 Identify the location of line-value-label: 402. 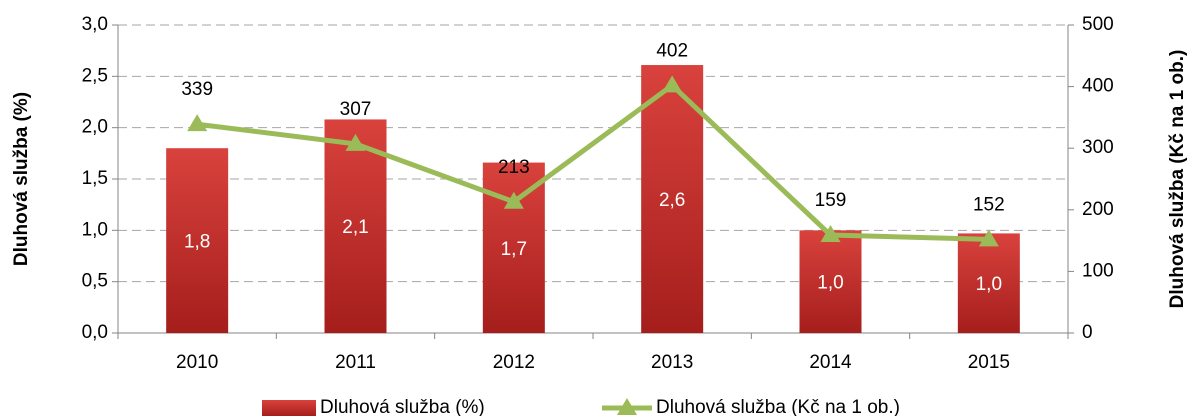
(672, 50).